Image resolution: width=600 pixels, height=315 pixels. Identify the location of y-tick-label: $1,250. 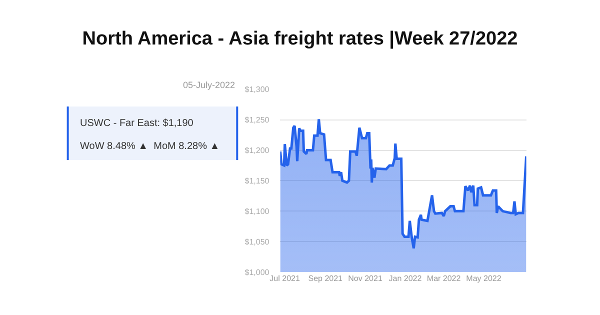
(257, 120).